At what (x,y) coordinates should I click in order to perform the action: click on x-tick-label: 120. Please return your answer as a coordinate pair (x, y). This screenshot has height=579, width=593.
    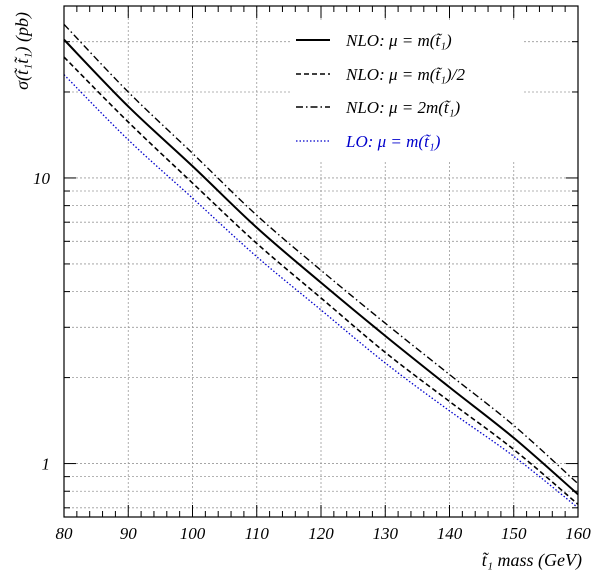
    Looking at the image, I should click on (321, 533).